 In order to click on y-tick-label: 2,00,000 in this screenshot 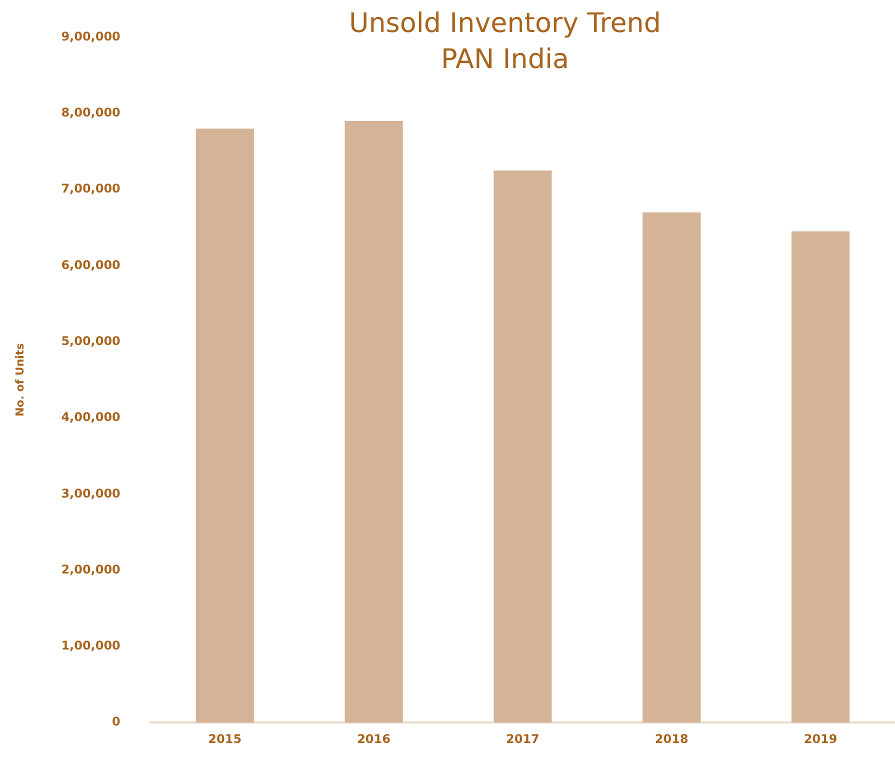, I will do `click(90, 569)`.